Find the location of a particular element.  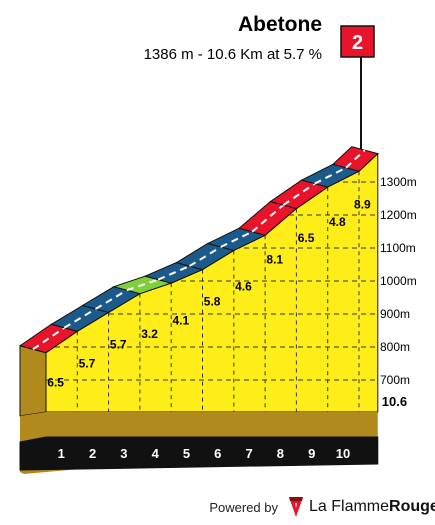

brand-name-part2: Rouge is located at coordinates (412, 506).